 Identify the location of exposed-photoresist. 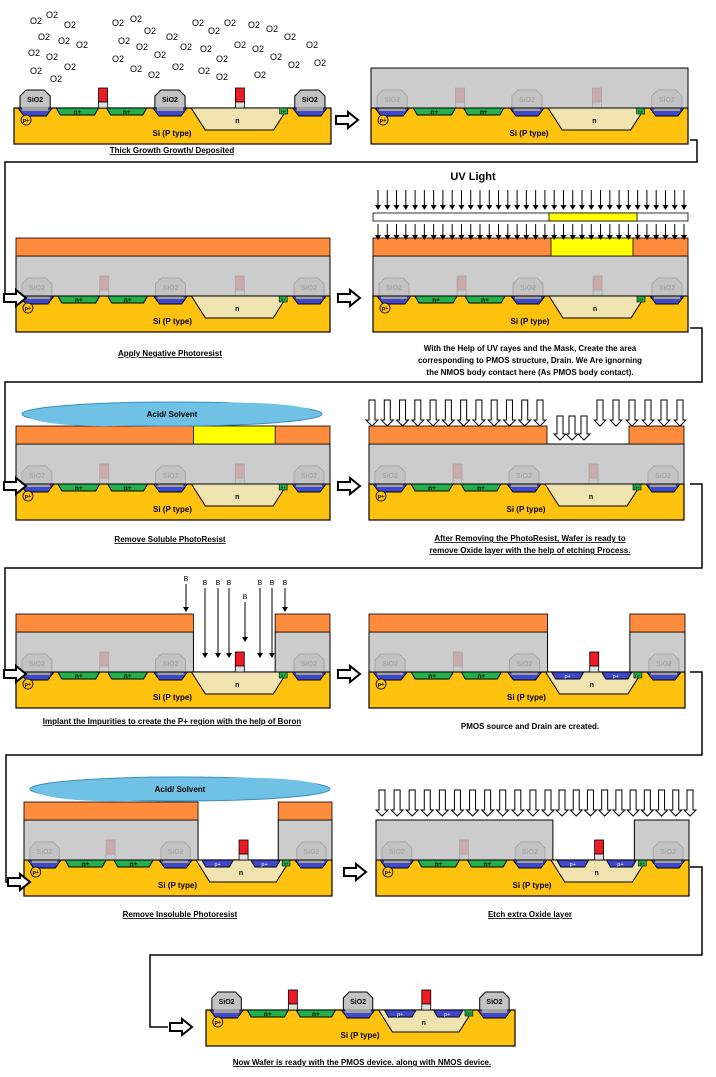
(234, 435).